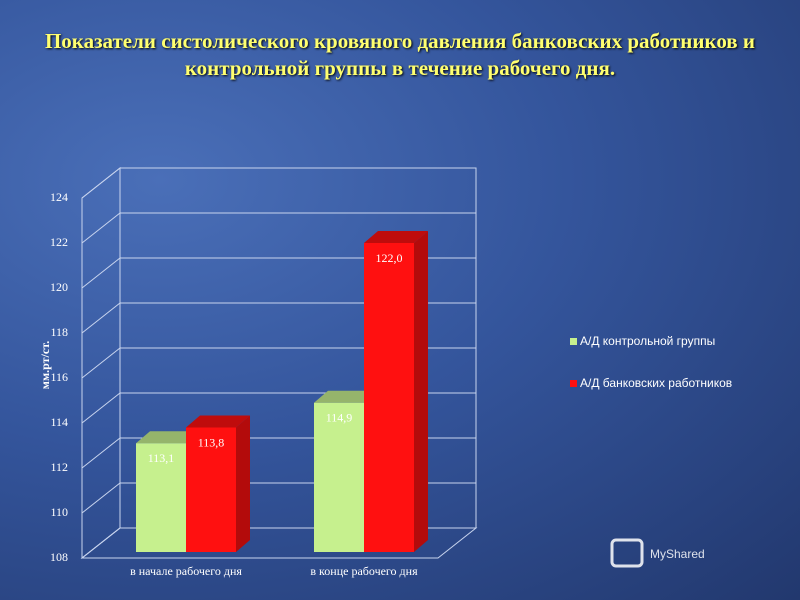 The width and height of the screenshot is (800, 600). I want to click on x-tick-label: в начале рабочего дня, so click(186, 571).